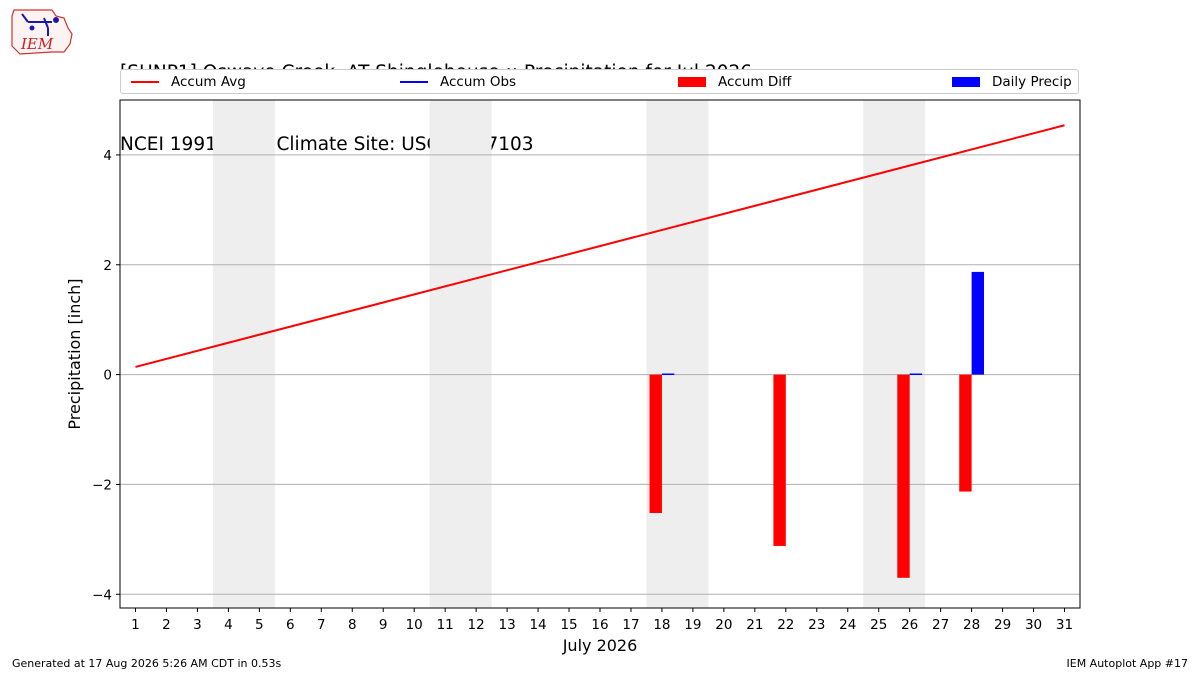  Describe the element at coordinates (414, 625) in the screenshot. I see `x-tick-label-9: 10` at that location.